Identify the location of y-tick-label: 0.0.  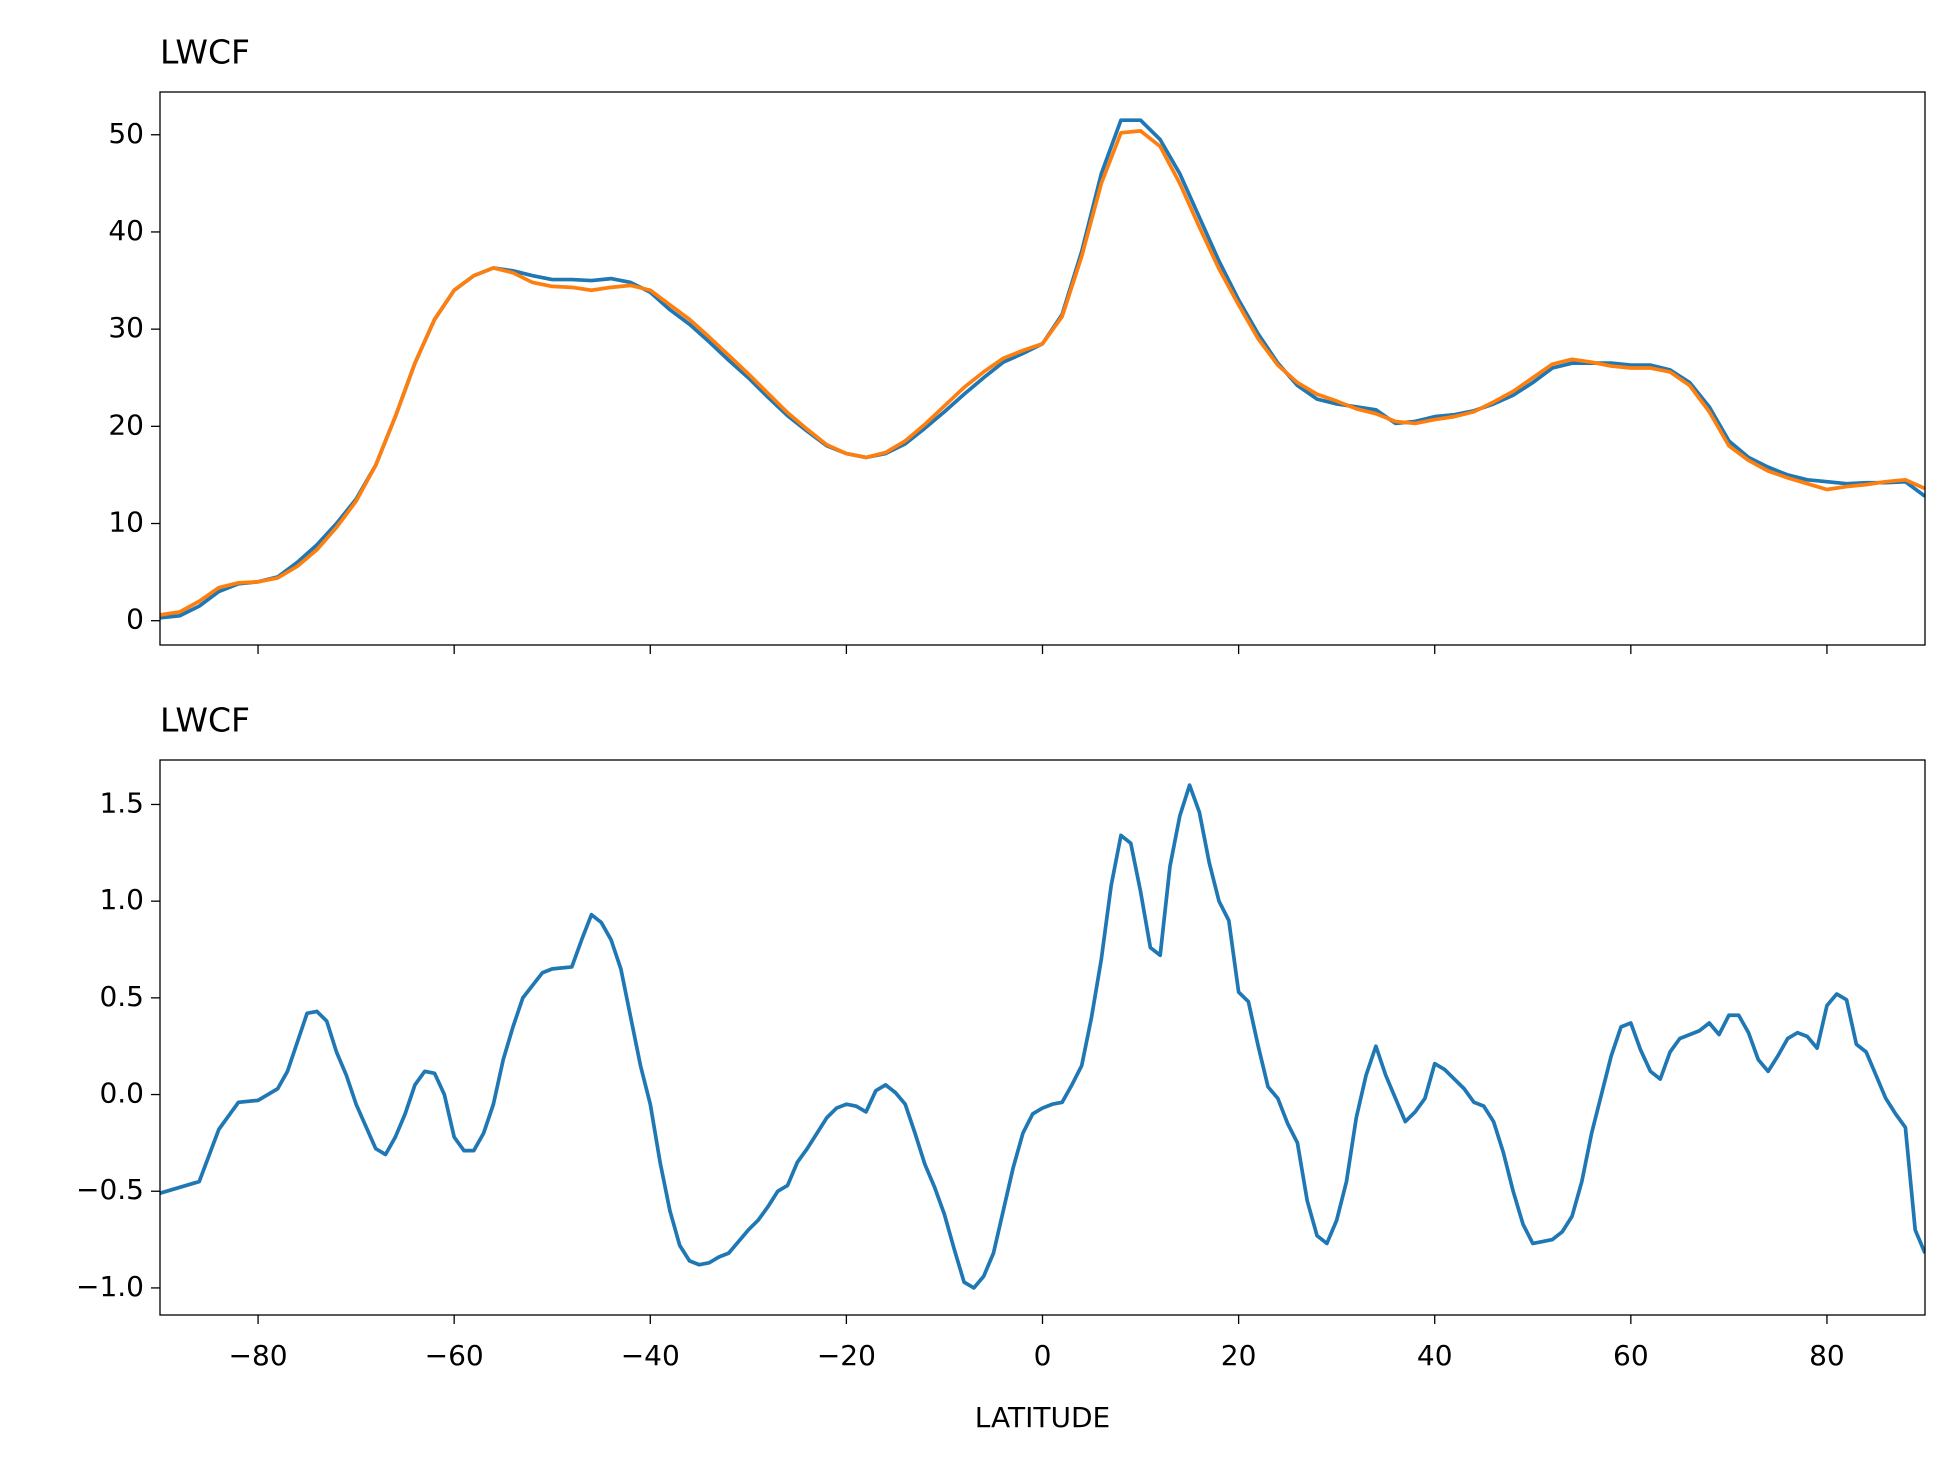
(121, 1093).